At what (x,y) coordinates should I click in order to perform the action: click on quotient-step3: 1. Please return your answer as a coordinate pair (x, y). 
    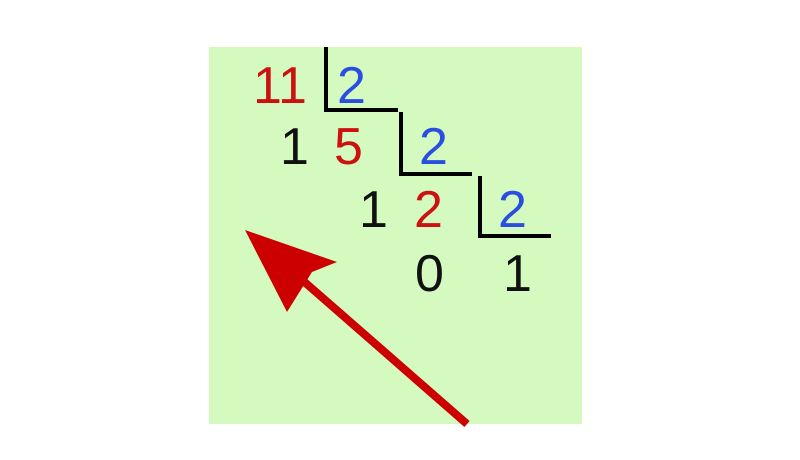
    Looking at the image, I should click on (517, 274).